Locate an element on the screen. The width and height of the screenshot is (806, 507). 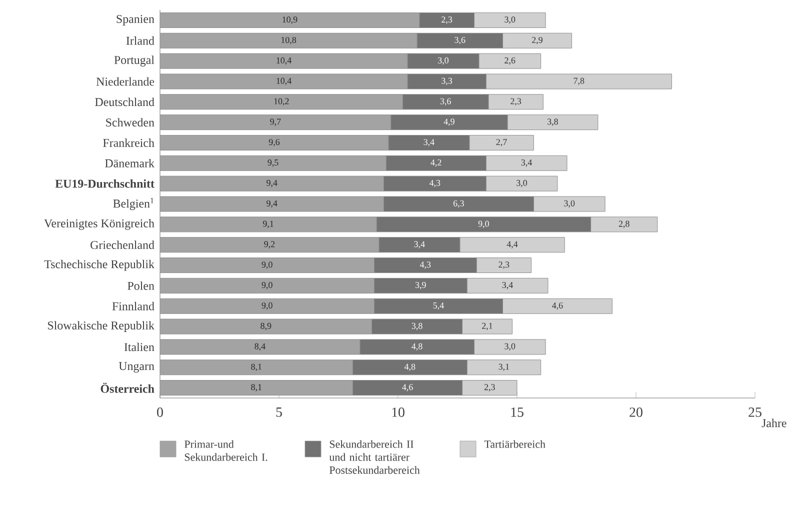
data-label: 7,8 is located at coordinates (579, 82).